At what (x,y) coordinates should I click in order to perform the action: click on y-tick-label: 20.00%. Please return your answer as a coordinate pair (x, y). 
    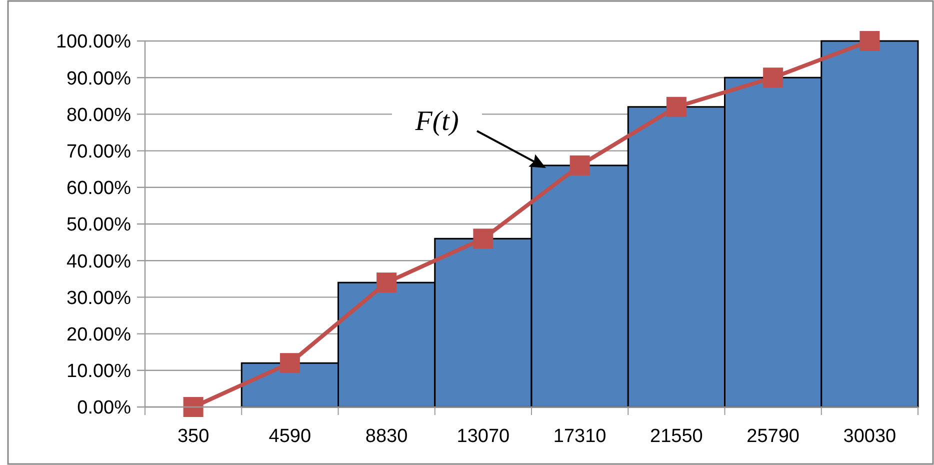
    Looking at the image, I should click on (99, 335).